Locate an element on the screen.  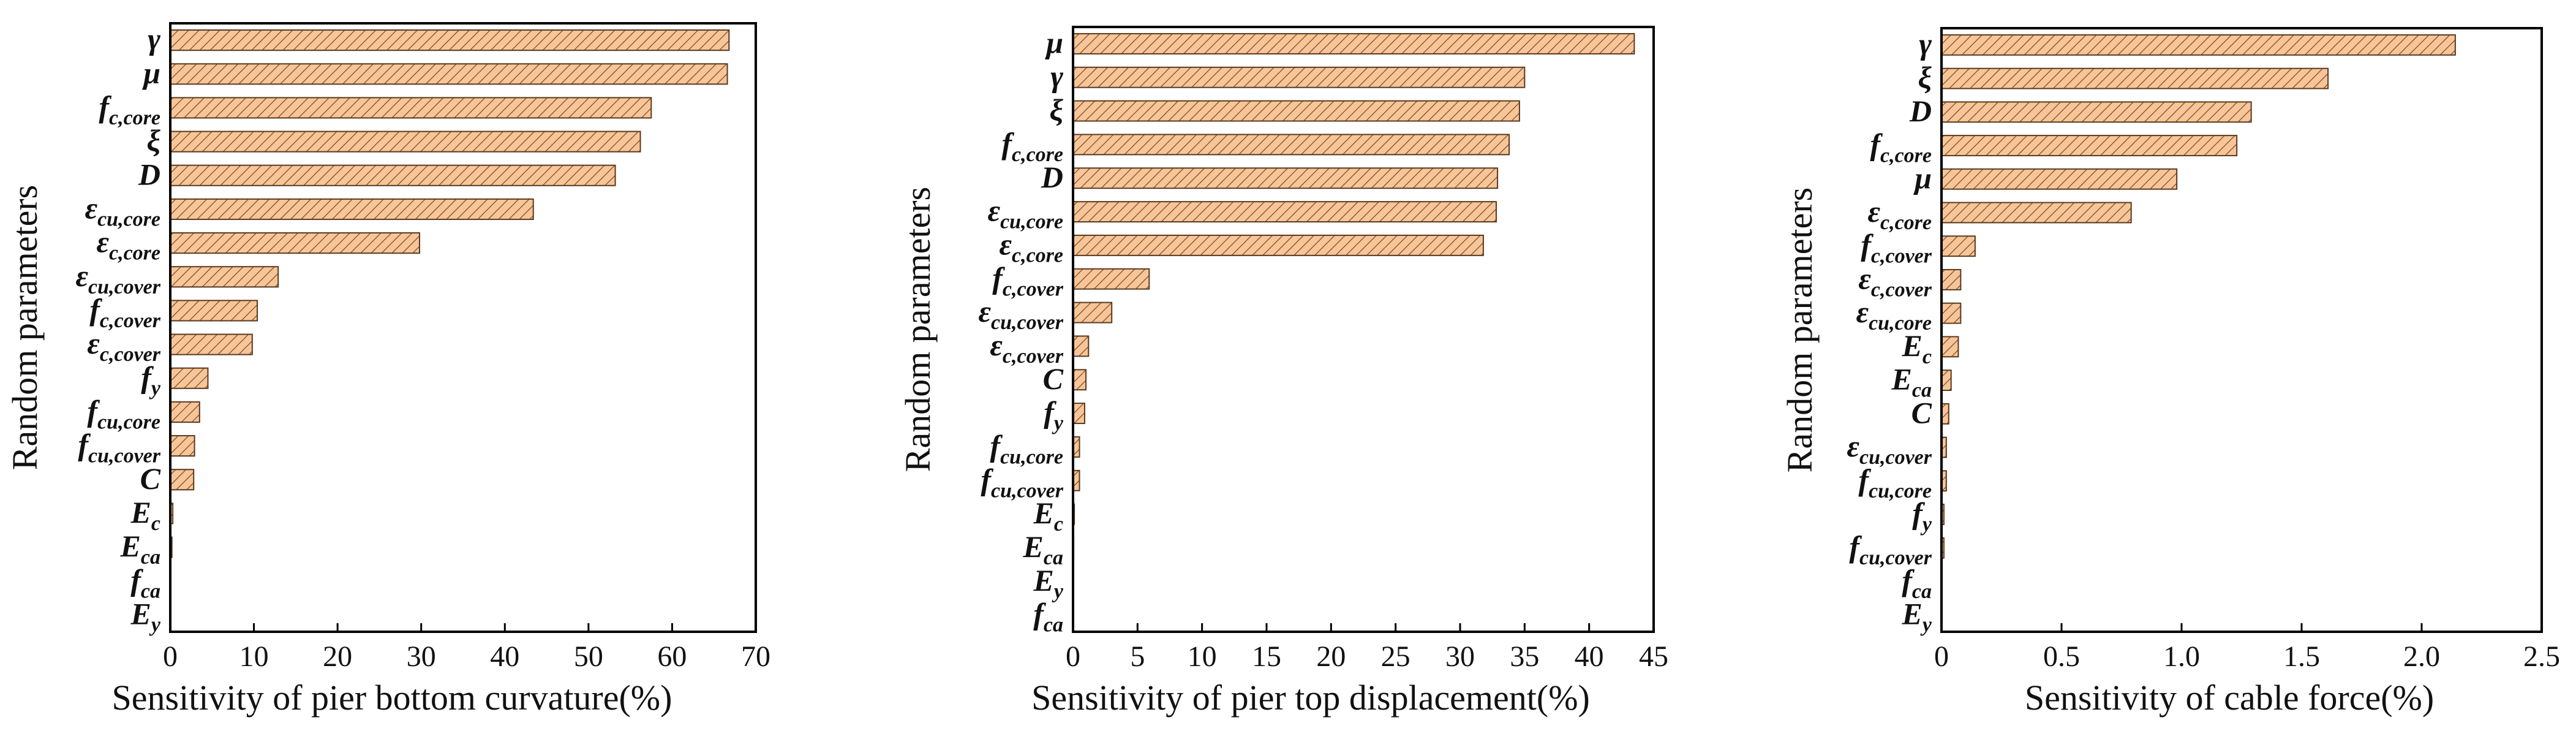
x-axis-title: Sensitivity of pier bottom curvature(%) is located at coordinates (392, 698).